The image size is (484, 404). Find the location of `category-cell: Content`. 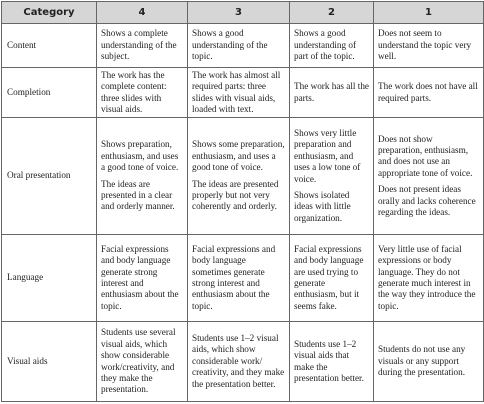

category-cell: Content is located at coordinates (49, 45).